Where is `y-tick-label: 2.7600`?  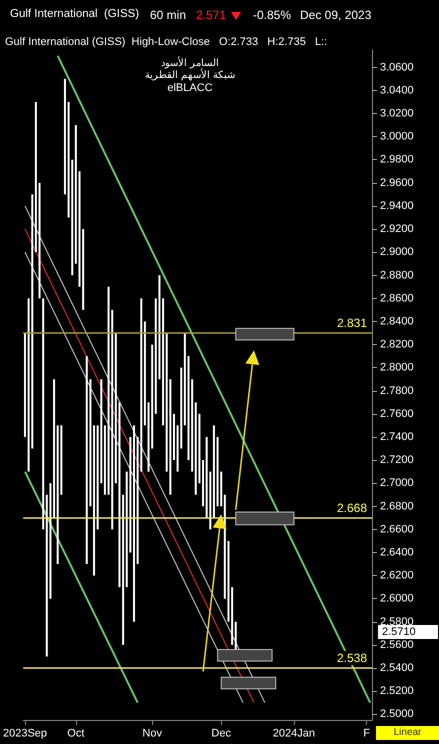 y-tick-label: 2.7600 is located at coordinates (397, 414).